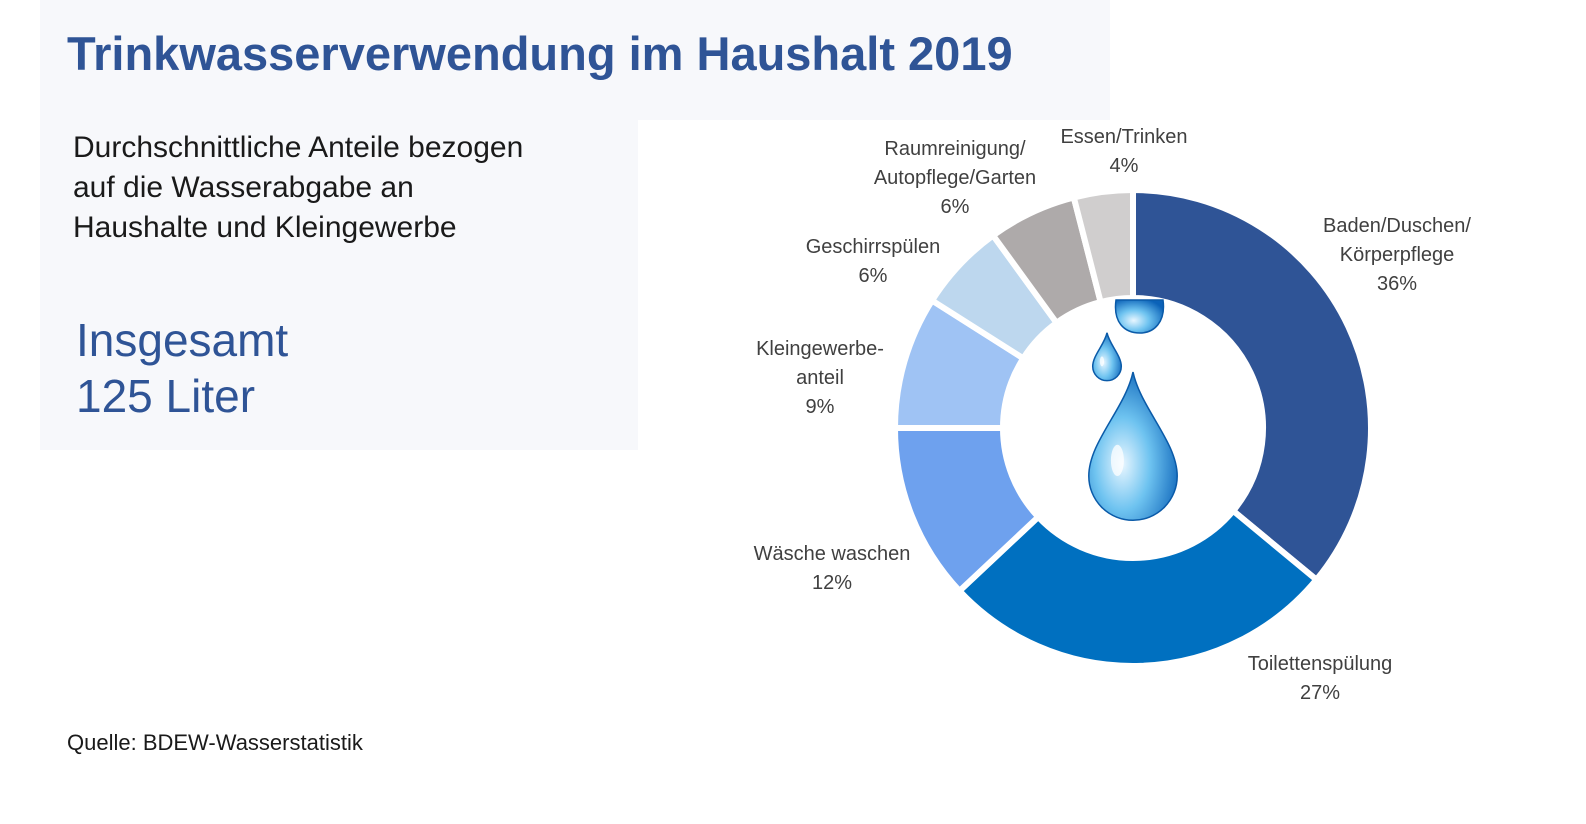 This screenshot has width=1586, height=824. Describe the element at coordinates (1397, 284) in the screenshot. I see `segment-value-label: 36%` at that location.